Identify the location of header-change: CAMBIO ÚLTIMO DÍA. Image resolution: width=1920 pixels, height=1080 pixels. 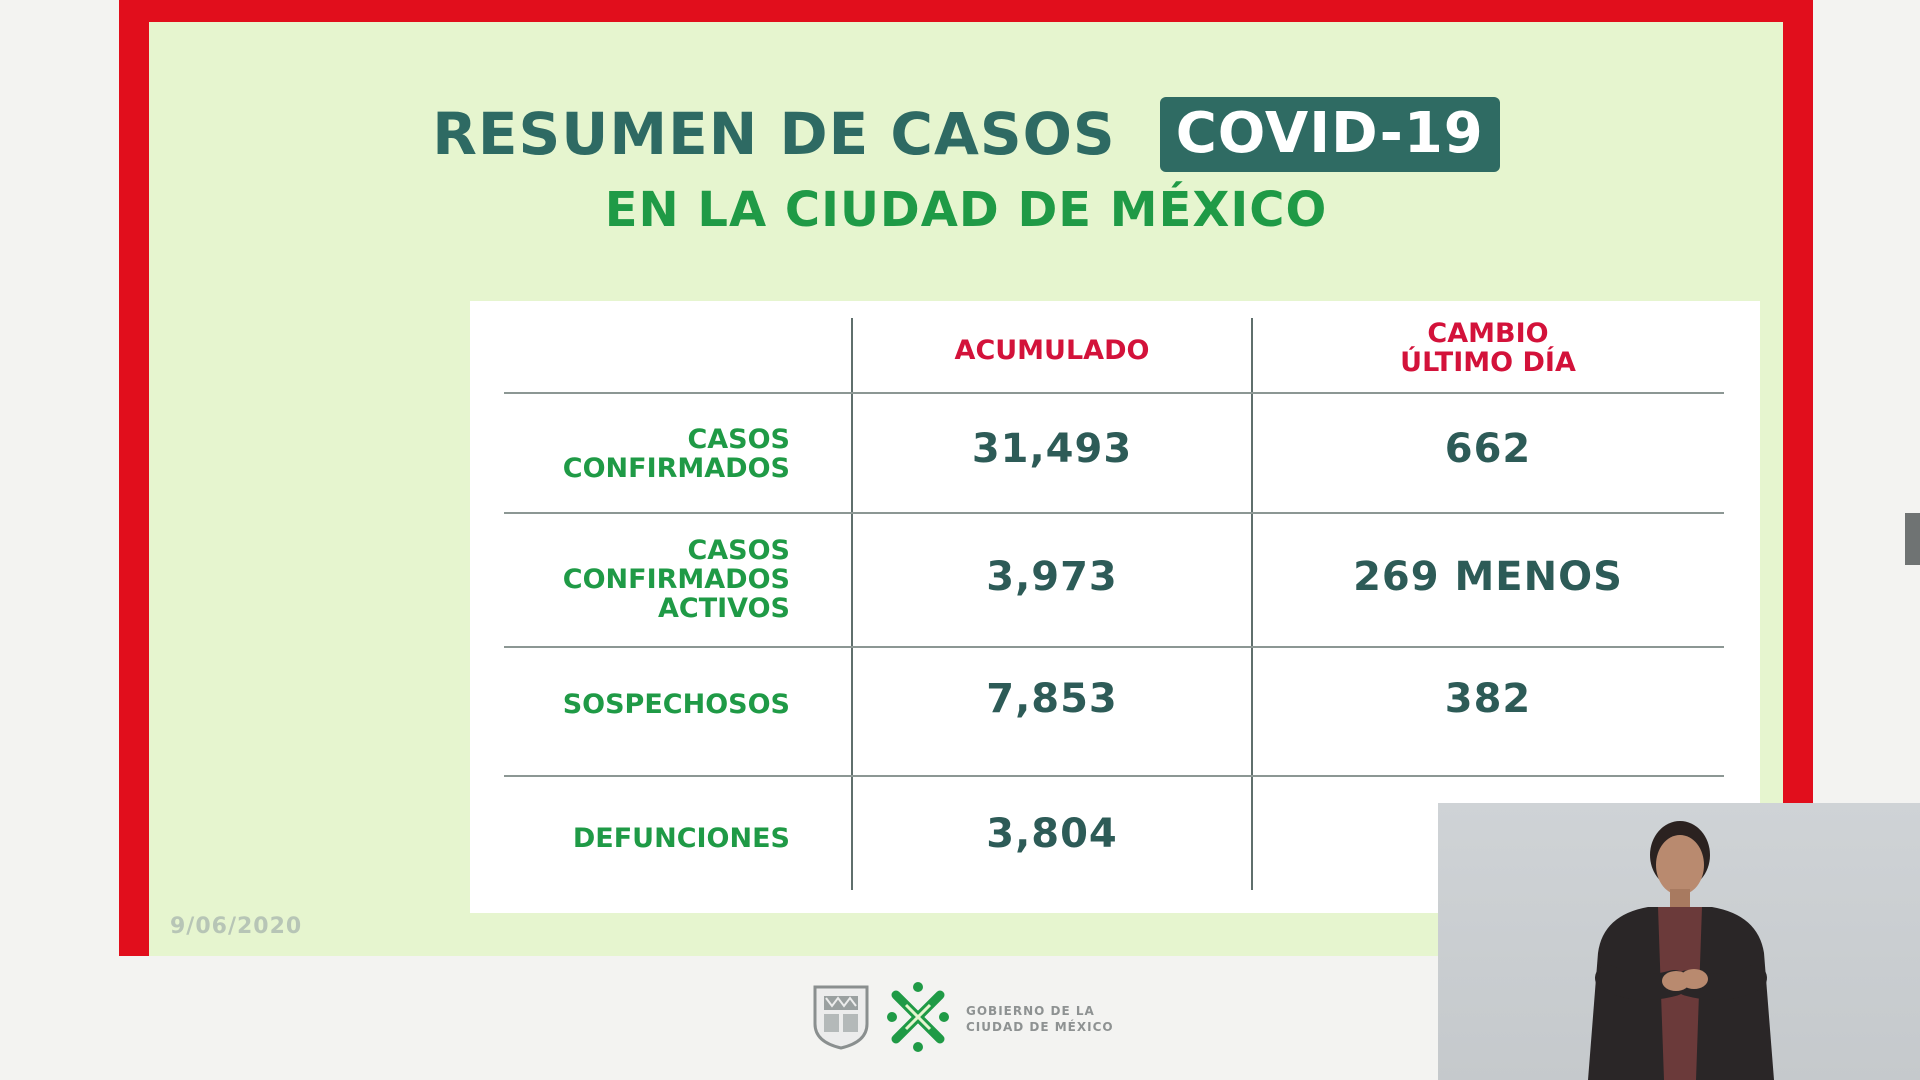
(1488, 348).